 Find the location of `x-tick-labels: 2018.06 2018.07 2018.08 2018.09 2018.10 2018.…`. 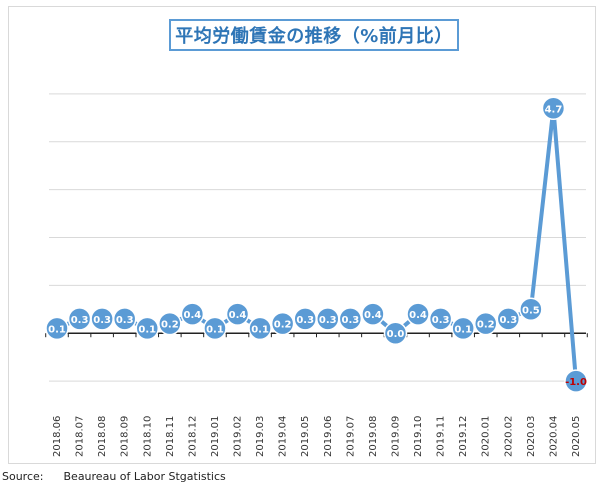

x-tick-labels: 2018.06 2018.07 2018.08 2018.09 2018.10 2018.… is located at coordinates (317, 436).